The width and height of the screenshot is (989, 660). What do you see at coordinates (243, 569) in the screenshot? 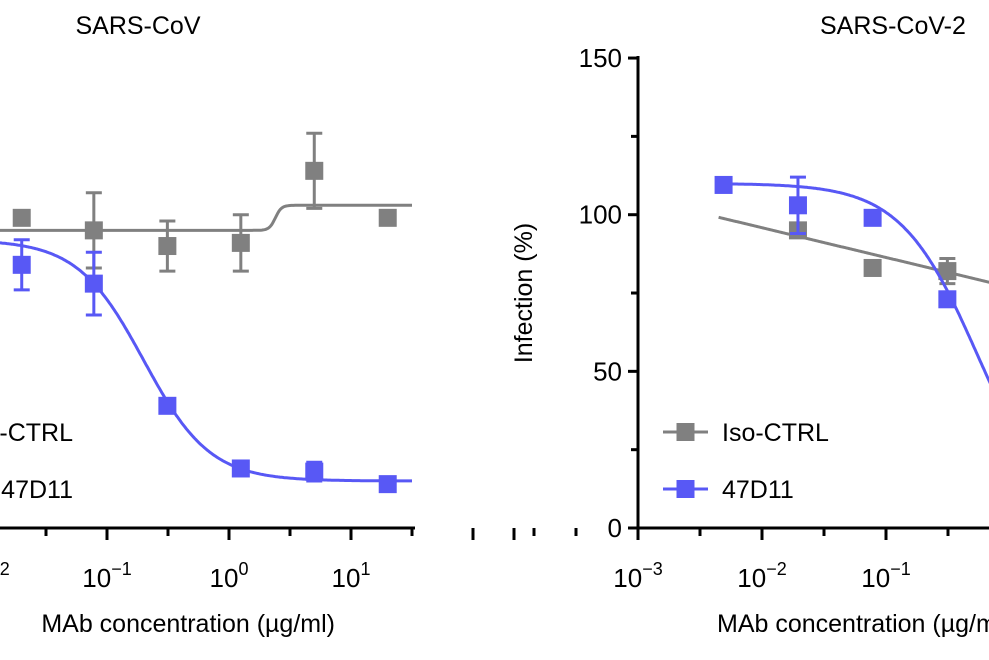
I see `x-tick-exponent: 0` at bounding box center [243, 569].